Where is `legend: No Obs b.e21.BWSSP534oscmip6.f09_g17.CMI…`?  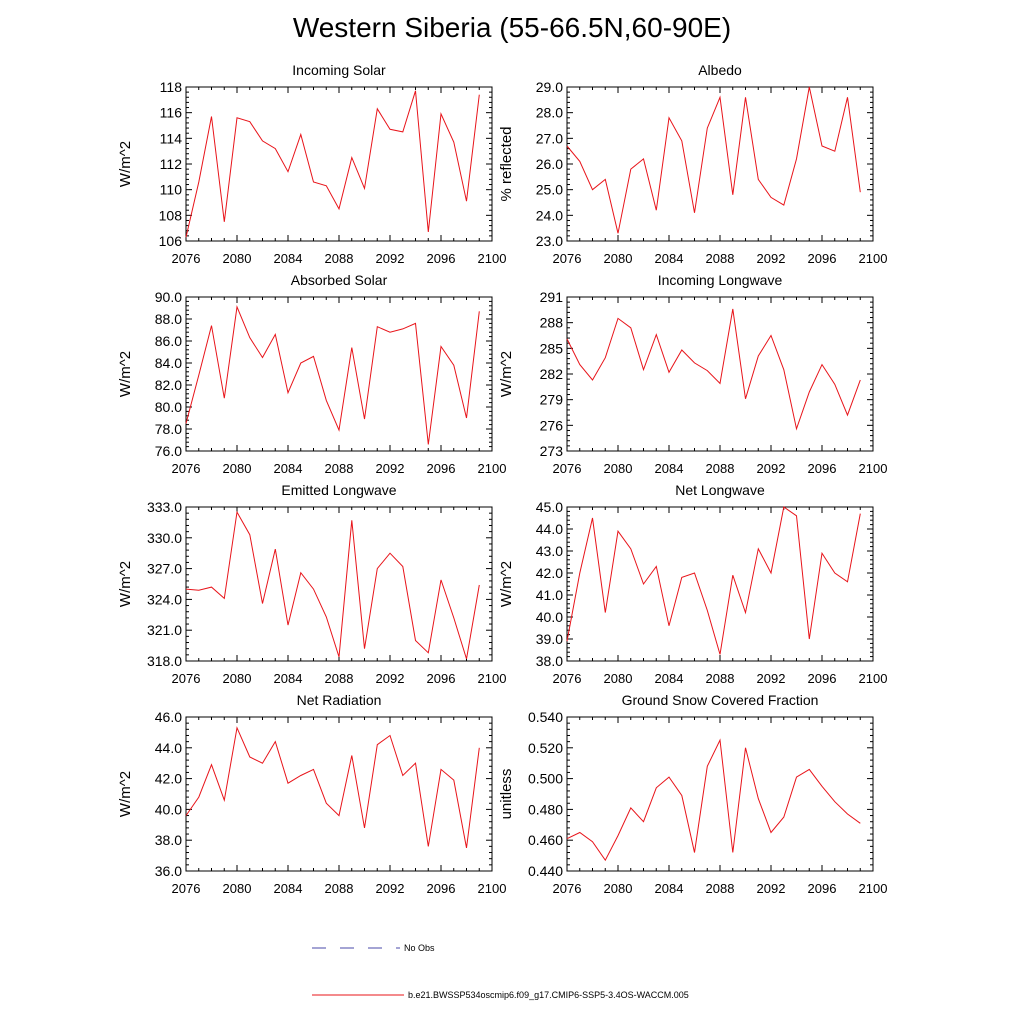
legend: No Obs b.e21.BWSSP534oscmip6.f09_g17.CMI… is located at coordinates (500, 971).